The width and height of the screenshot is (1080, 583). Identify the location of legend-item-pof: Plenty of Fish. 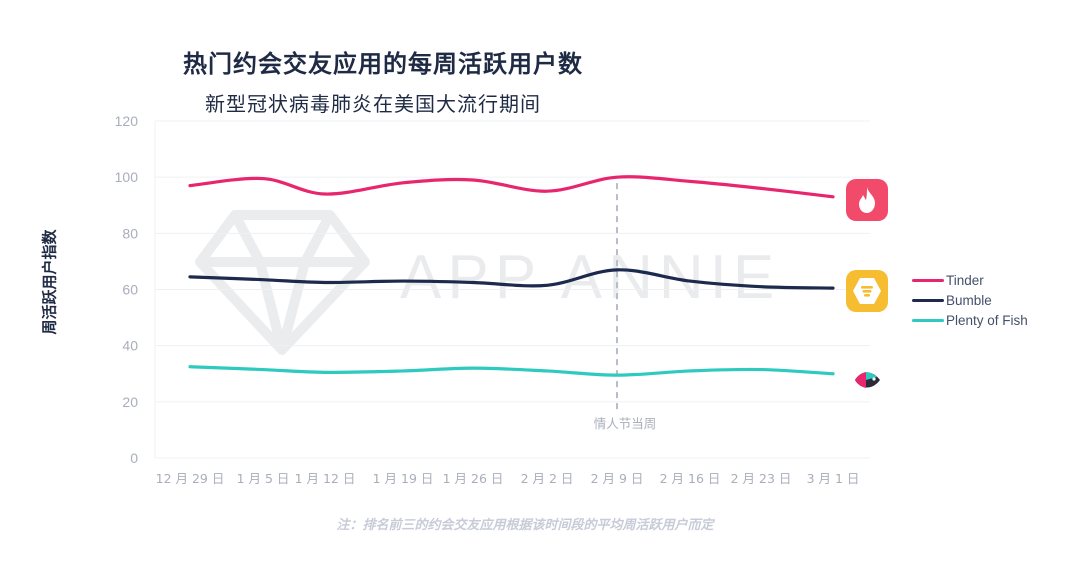
(970, 320).